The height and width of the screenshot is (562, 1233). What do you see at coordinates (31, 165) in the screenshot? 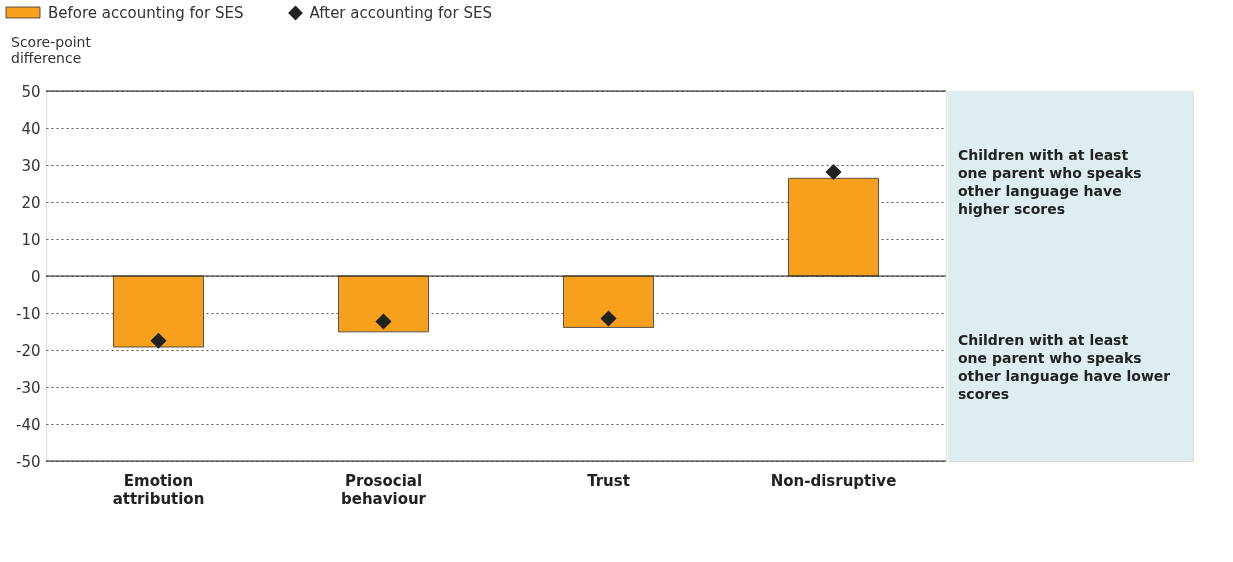
I see `y-tick-label: 30` at bounding box center [31, 165].